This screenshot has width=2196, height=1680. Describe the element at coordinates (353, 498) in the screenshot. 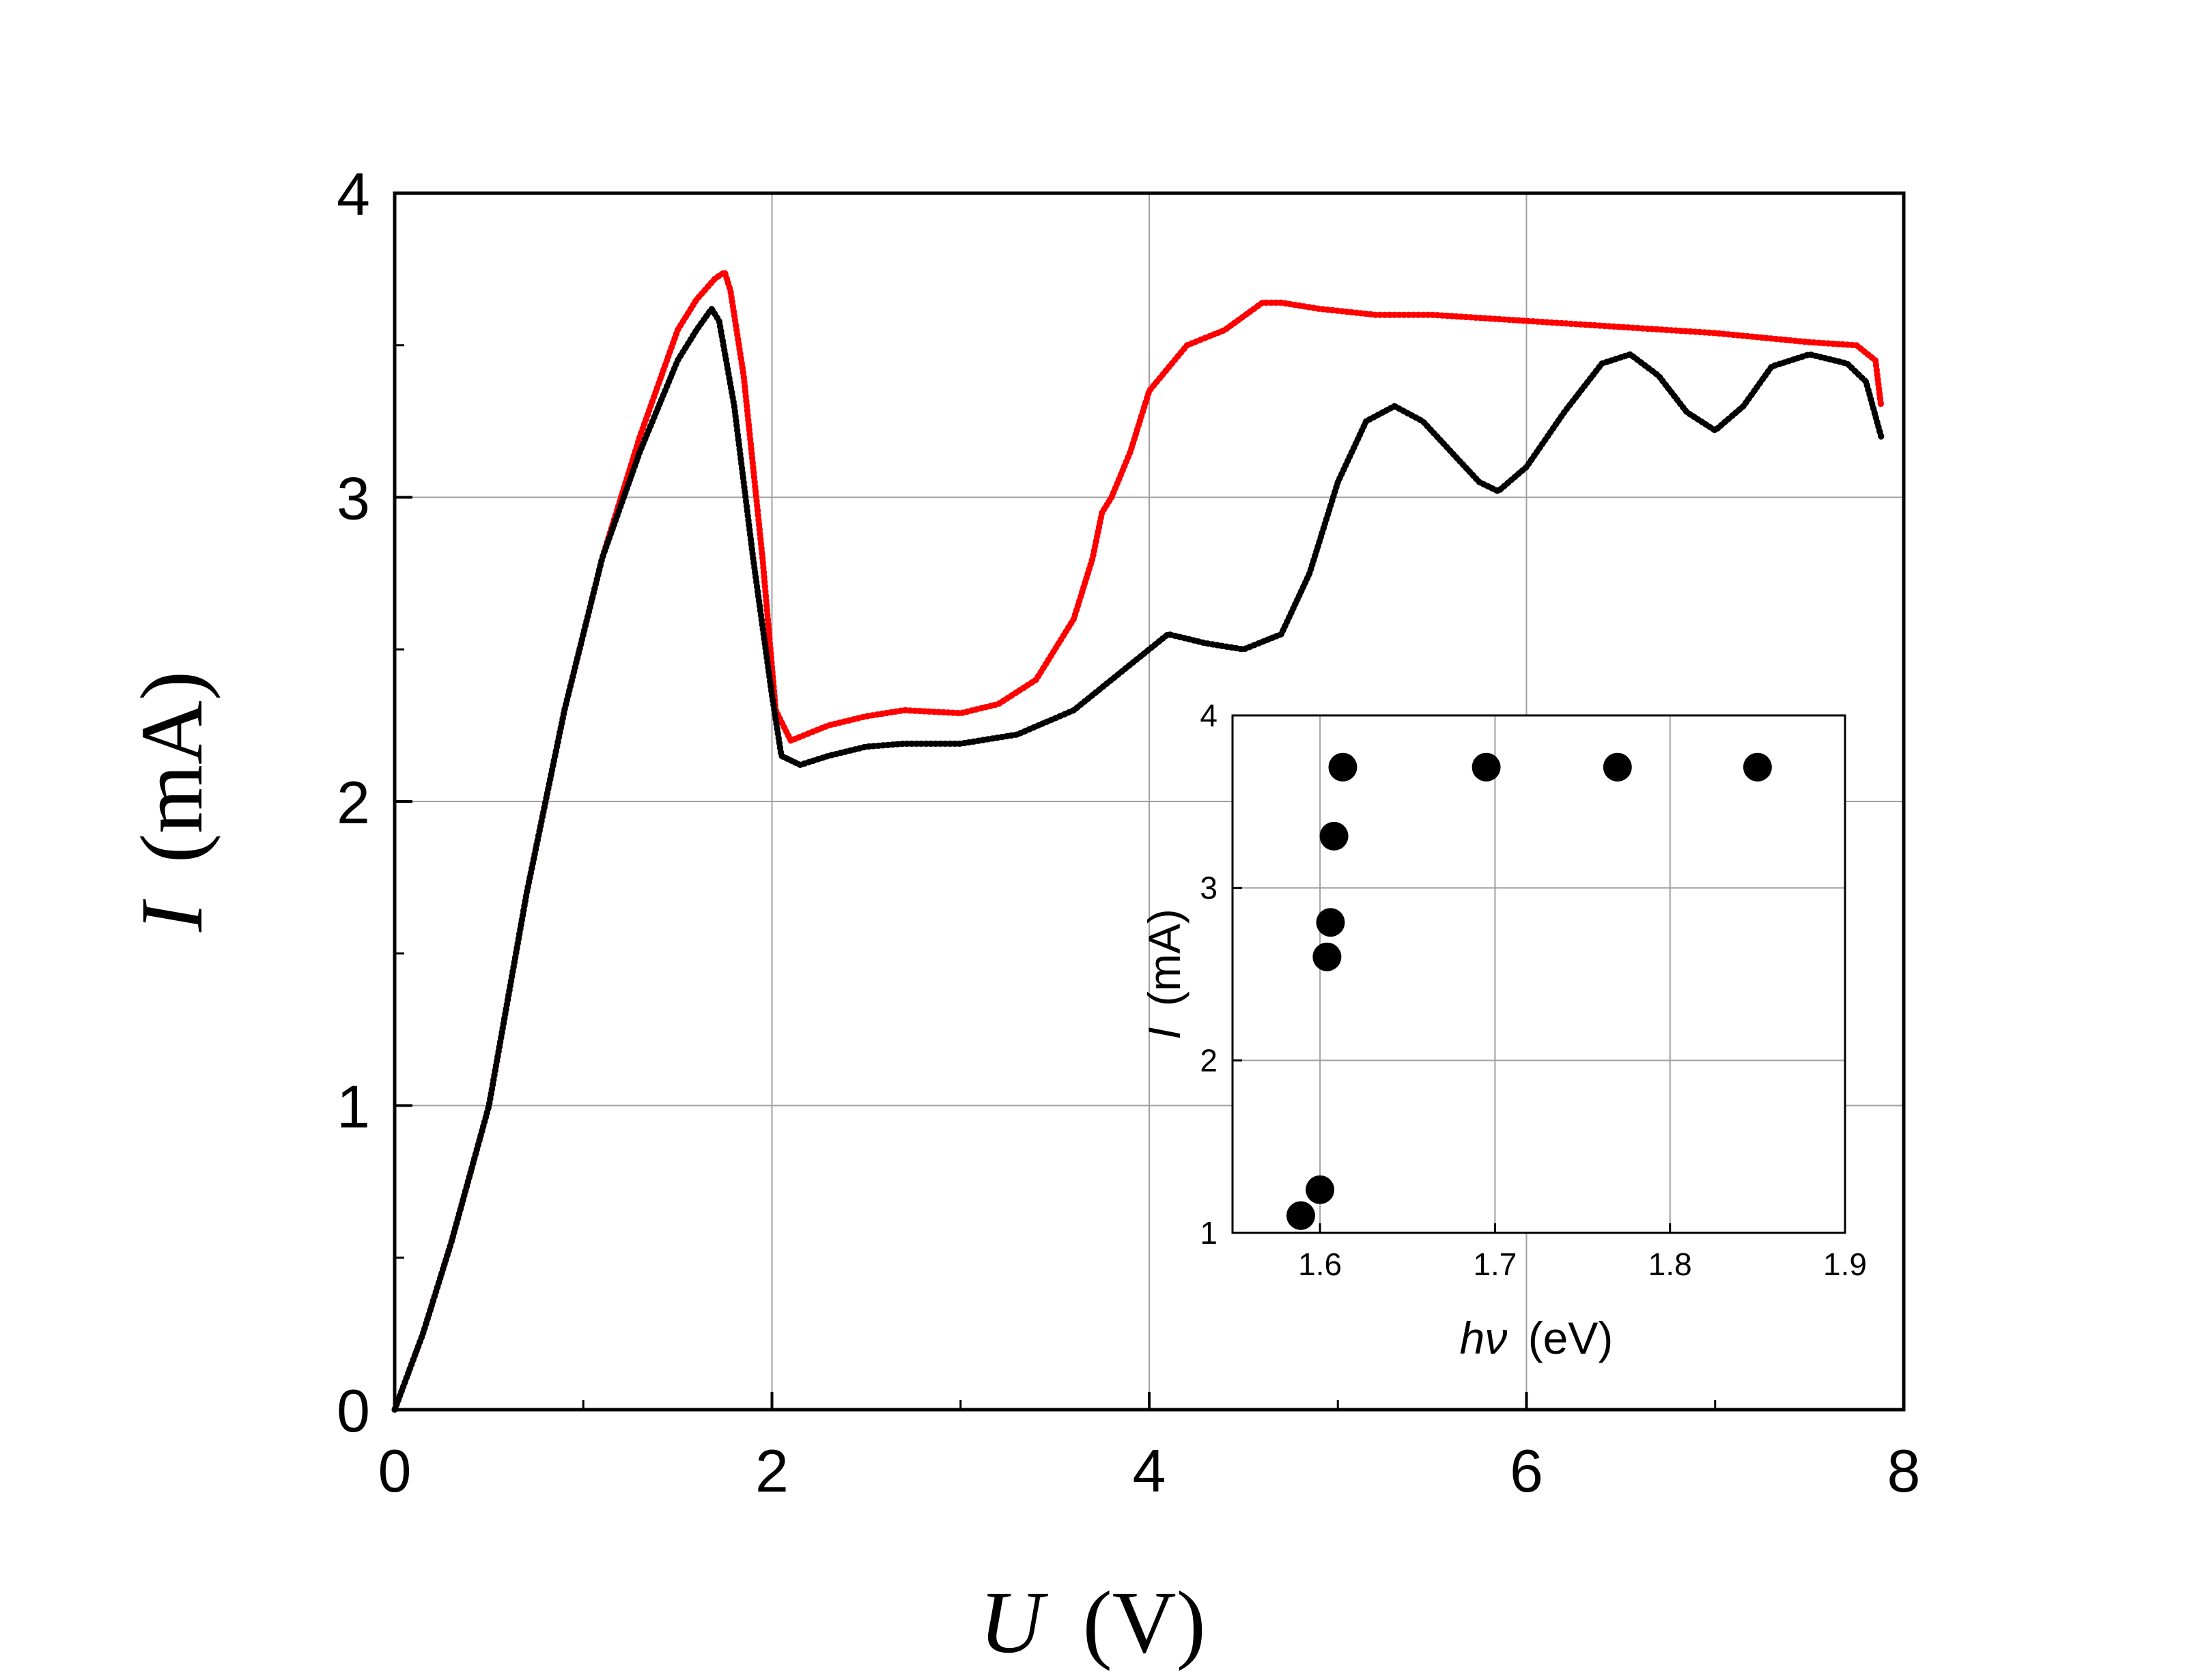

I see `main-y-tick-label: 3` at that location.